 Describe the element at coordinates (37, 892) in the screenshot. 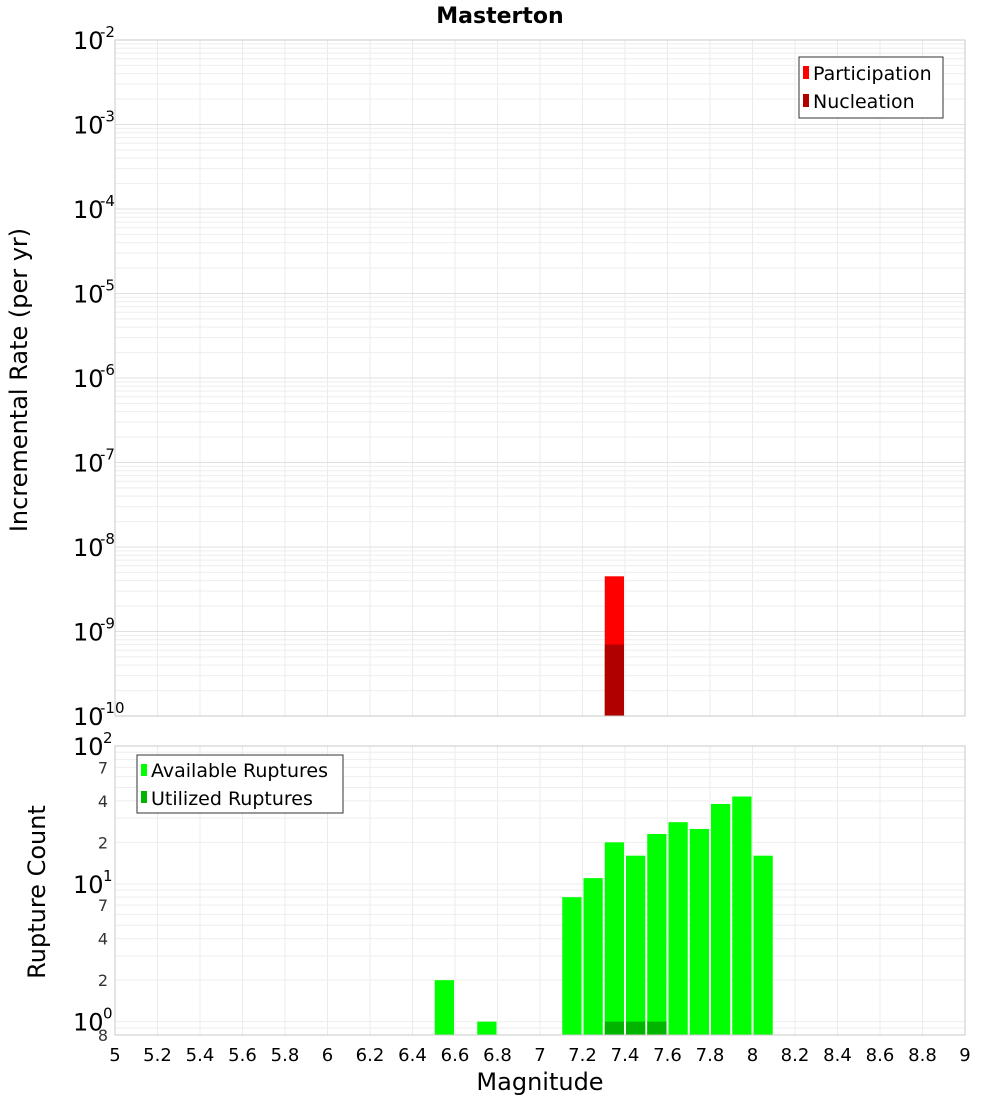

I see `bottom-y-axis-label: Rupture Count` at that location.